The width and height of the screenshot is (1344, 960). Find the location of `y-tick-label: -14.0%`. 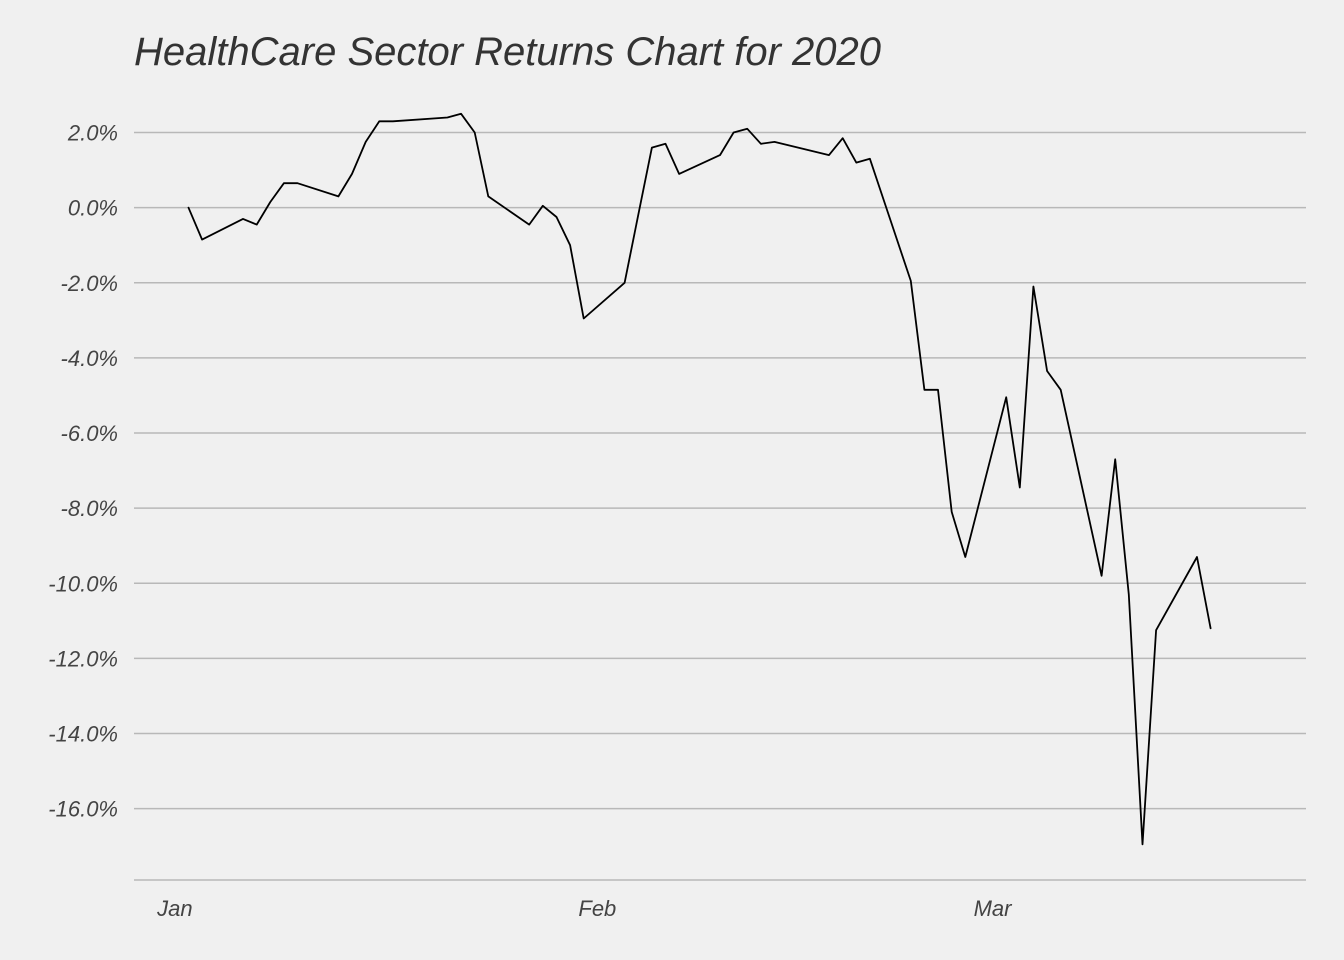

y-tick-label: -14.0% is located at coordinates (83, 734).